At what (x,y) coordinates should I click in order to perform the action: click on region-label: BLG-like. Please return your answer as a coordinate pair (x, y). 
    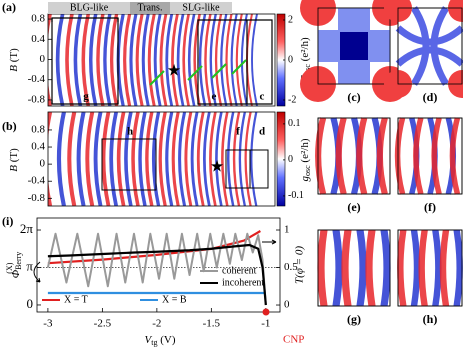
    Looking at the image, I should click on (89, 7).